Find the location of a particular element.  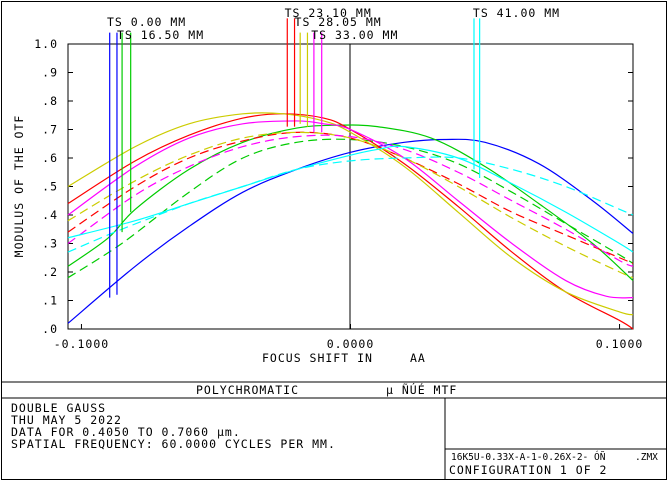

x-axis-label: FOCUS SHIFT IN is located at coordinates (317, 358).